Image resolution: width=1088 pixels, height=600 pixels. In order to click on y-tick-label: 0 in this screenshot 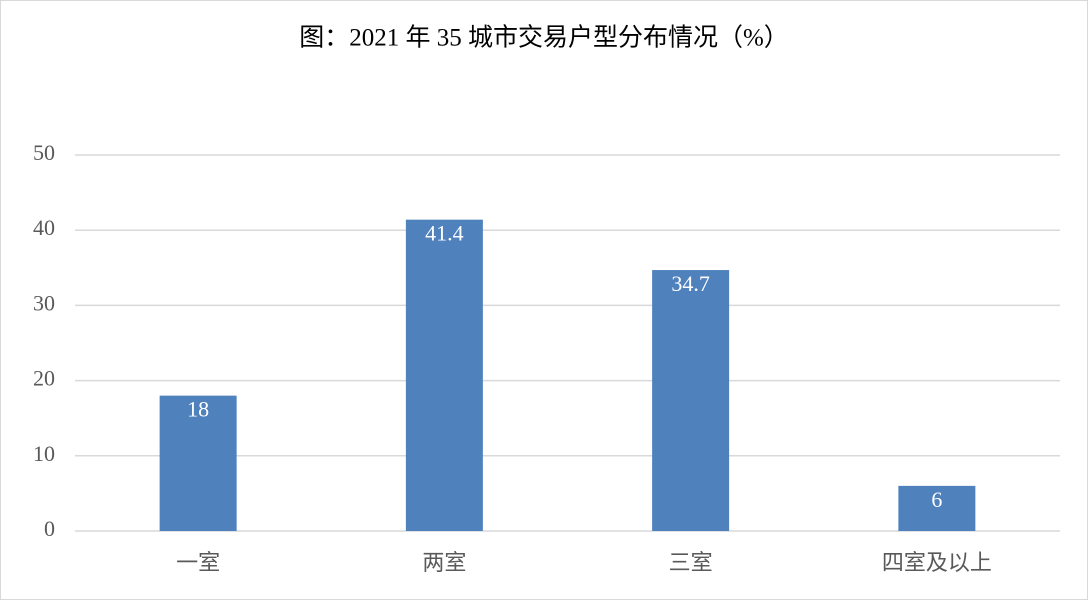, I will do `click(49, 528)`.